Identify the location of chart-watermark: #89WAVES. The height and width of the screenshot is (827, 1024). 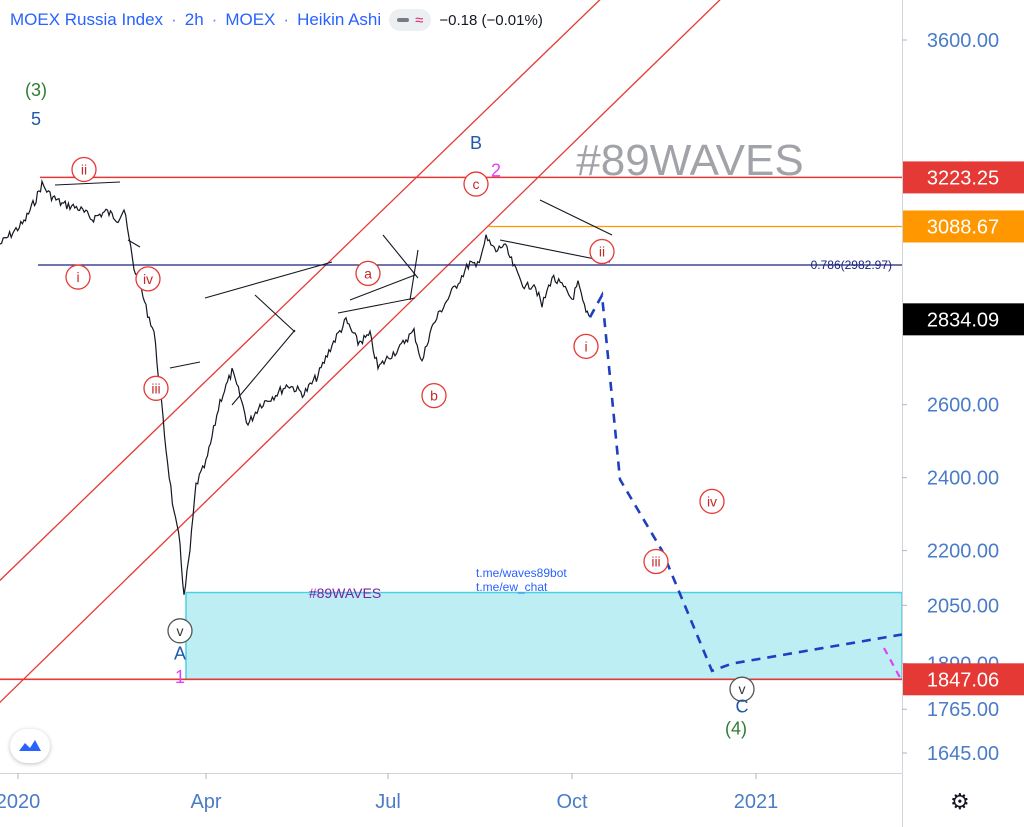
(689, 160).